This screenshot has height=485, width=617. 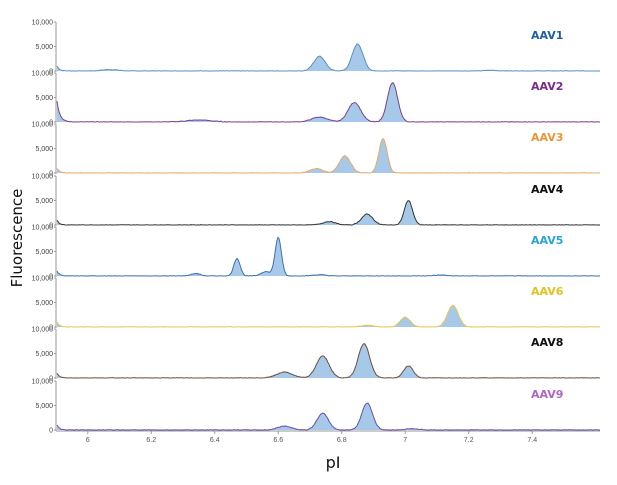 I want to click on x-tick-label: 6.2, so click(x=151, y=440).